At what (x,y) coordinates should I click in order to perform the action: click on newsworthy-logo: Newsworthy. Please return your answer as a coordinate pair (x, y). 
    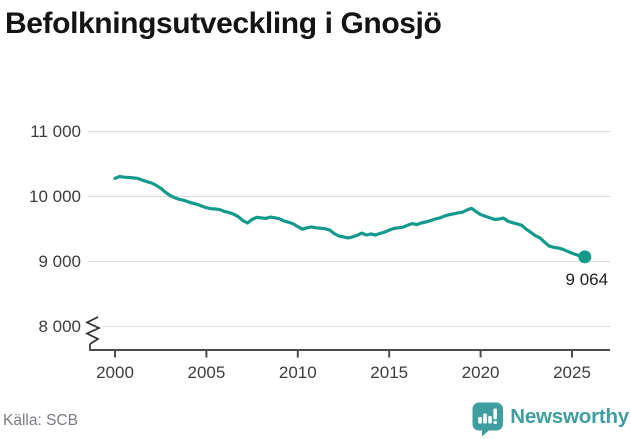
    Looking at the image, I should click on (550, 419).